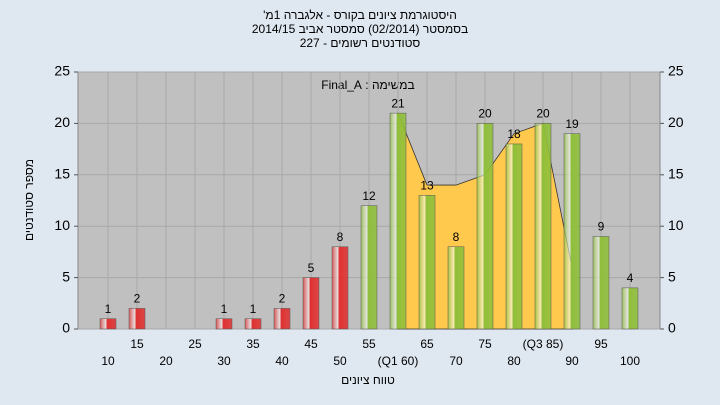 The image size is (720, 405). I want to click on x-tick-label: 50, so click(340, 361).